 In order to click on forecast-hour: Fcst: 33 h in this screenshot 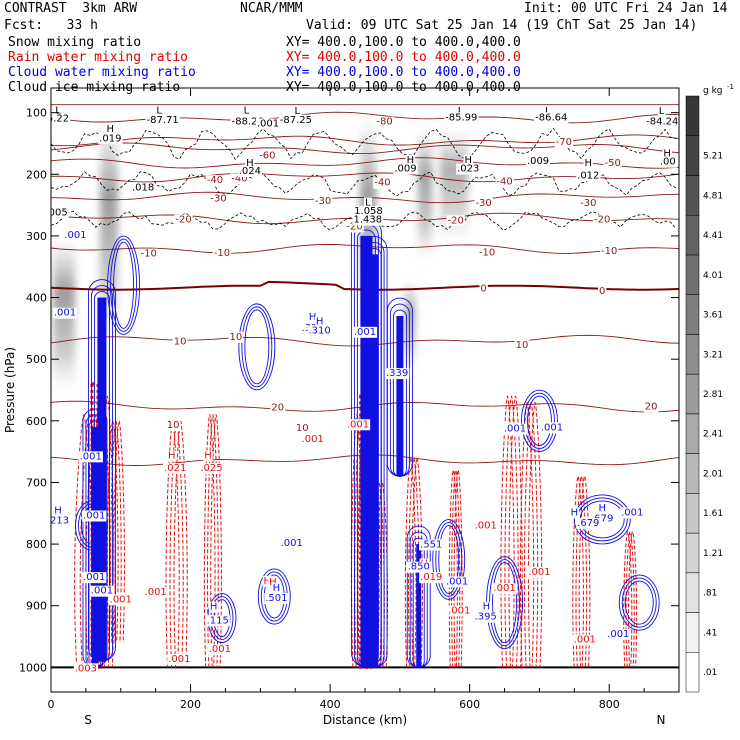, I will do `click(51, 25)`.